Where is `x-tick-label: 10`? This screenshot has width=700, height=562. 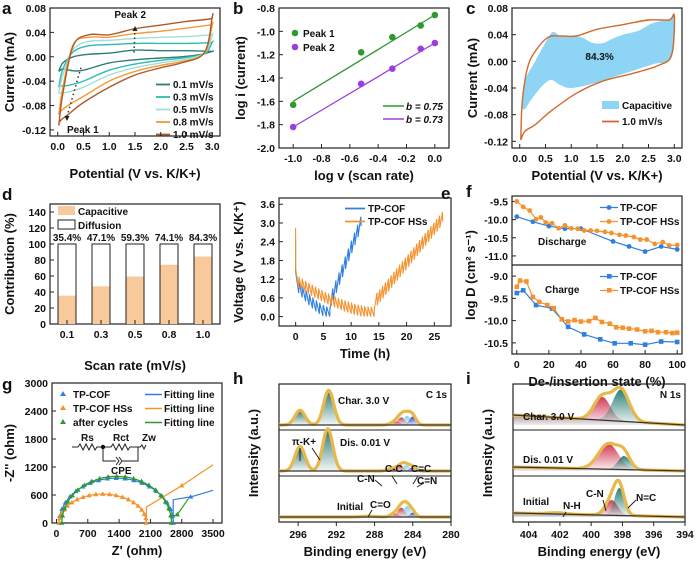 x-tick-label: 10 is located at coordinates (351, 337).